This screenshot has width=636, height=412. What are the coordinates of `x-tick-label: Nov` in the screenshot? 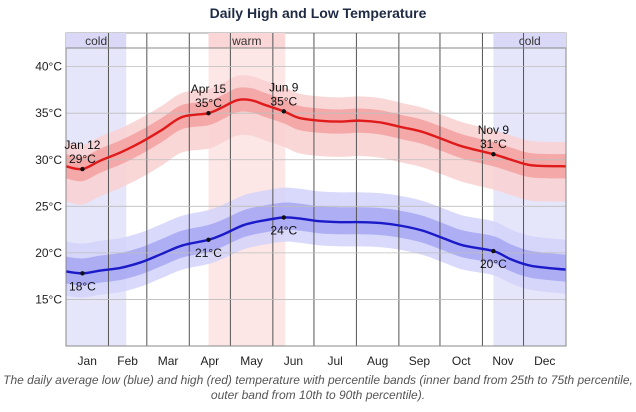 It's located at (502, 361).